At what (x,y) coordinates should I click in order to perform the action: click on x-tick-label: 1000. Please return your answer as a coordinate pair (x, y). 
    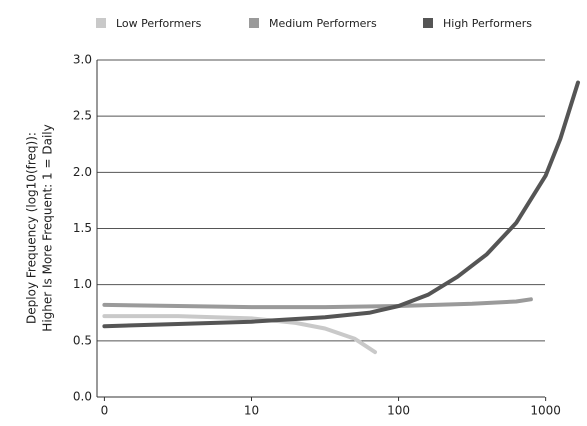
    Looking at the image, I should click on (545, 411).